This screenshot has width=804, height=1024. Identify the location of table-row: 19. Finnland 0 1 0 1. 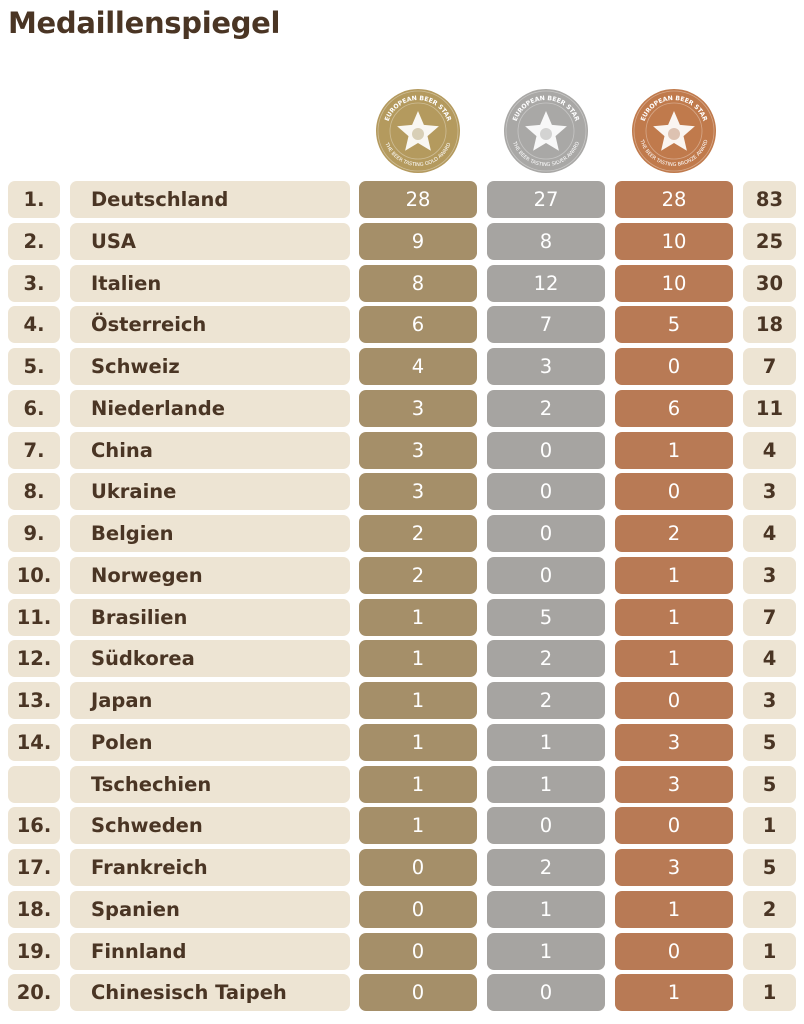
(402, 951).